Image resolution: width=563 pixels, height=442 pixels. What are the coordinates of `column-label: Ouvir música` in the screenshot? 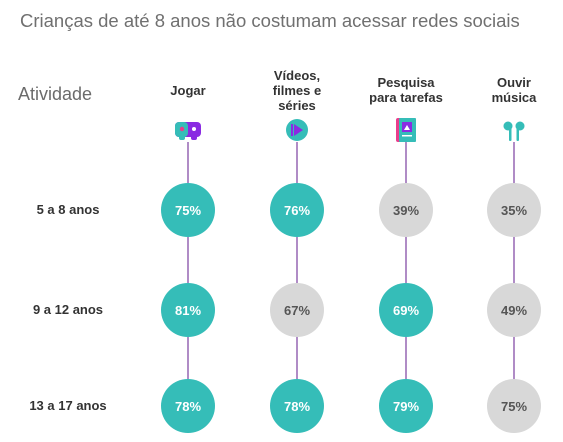 It's located at (511, 90).